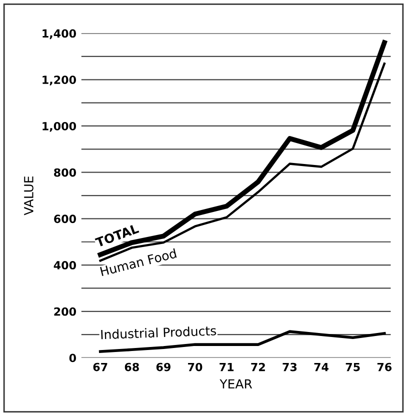 The image size is (407, 416). Describe the element at coordinates (131, 367) in the screenshot. I see `x-tick-label: 68` at that location.